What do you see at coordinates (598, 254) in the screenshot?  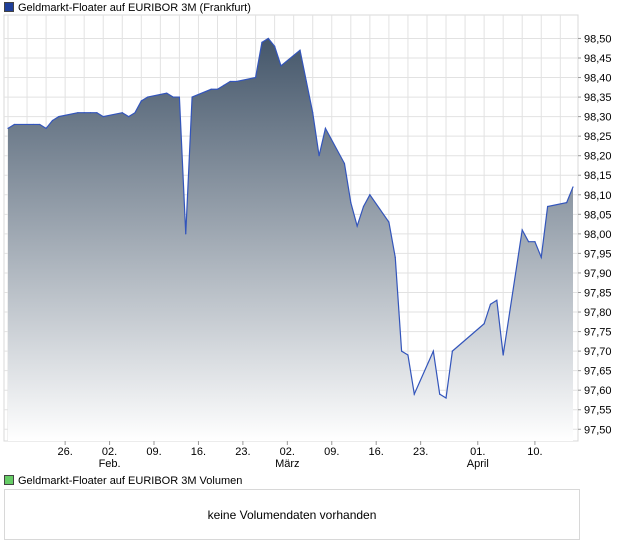 I see `y-tick-label: 97,95` at bounding box center [598, 254].